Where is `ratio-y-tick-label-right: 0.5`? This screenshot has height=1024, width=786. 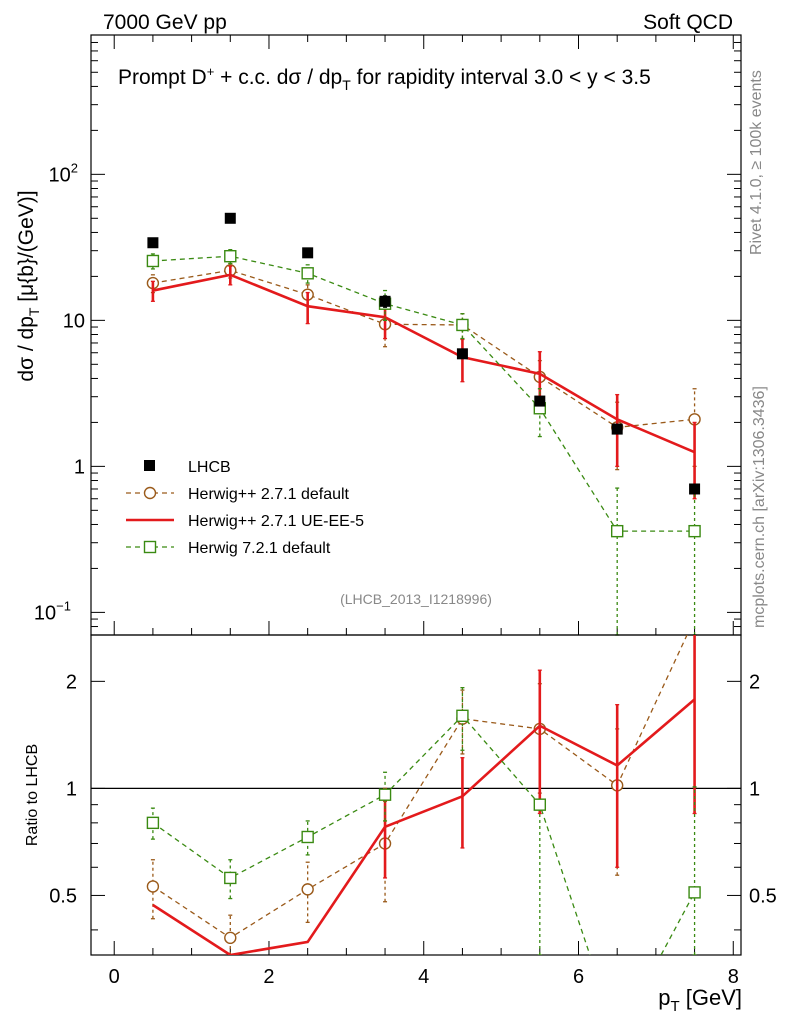
ratio-y-tick-label-right: 0.5 is located at coordinates (763, 896).